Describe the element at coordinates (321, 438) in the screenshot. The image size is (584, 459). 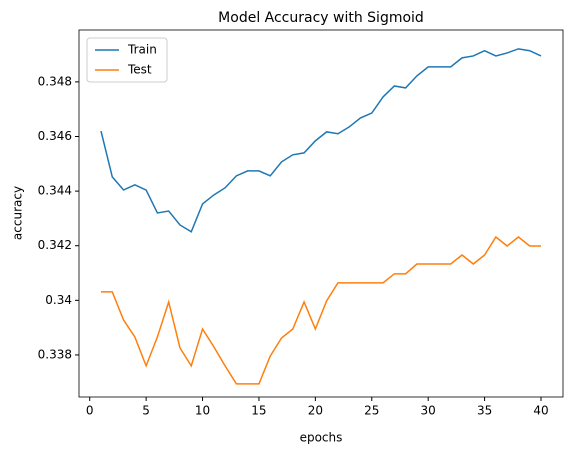
I see `x-axis-label: epochs` at that location.